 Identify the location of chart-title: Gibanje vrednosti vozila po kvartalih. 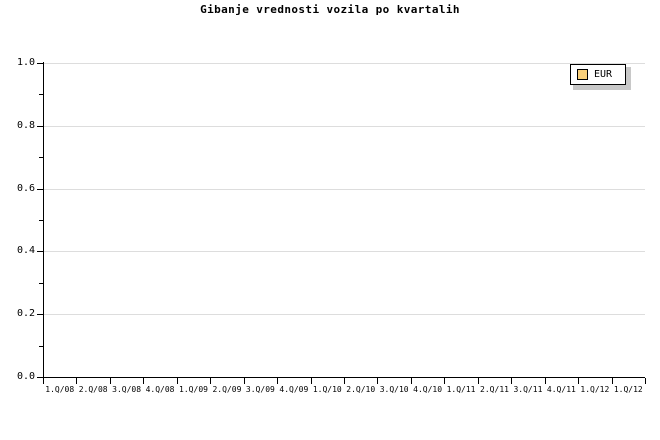
(330, 9).